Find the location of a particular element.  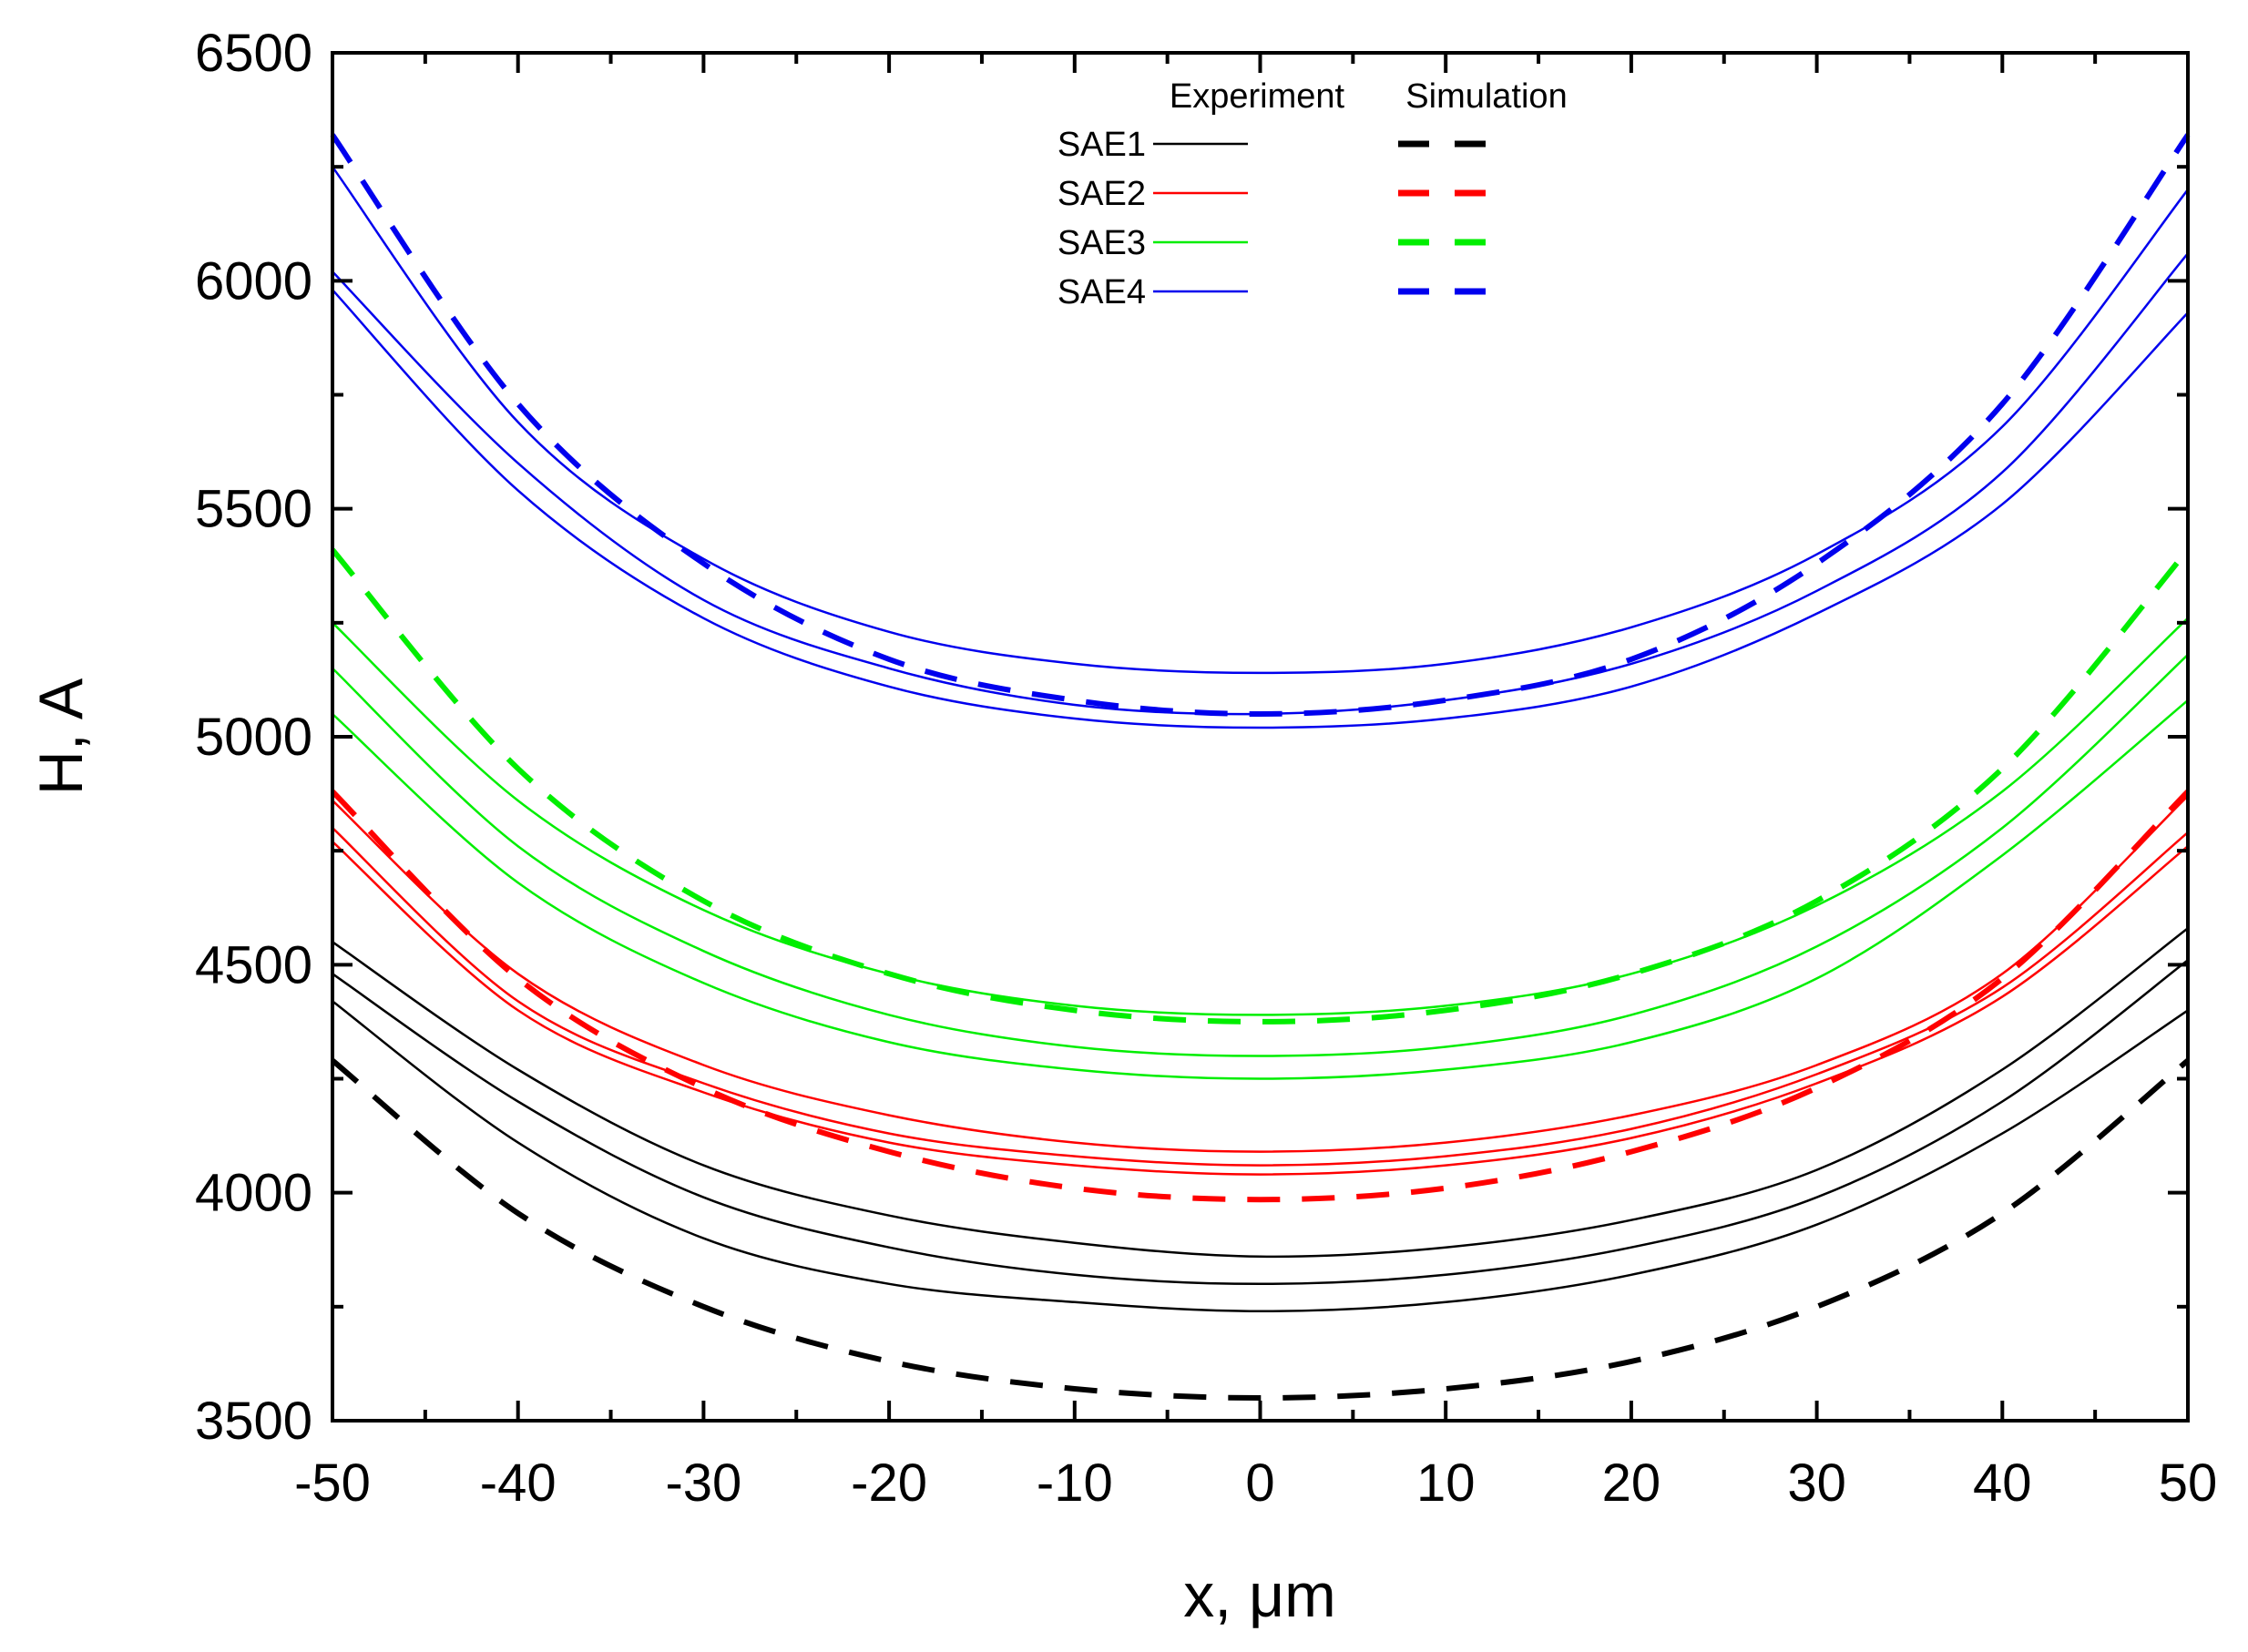

legend: Experiment Simulation SAE1 SAE2 SAE3 SAE4 is located at coordinates (1313, 194).